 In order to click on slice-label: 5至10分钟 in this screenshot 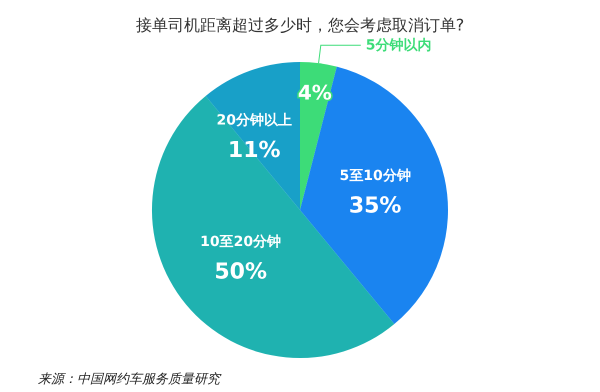, I will do `click(375, 176)`.